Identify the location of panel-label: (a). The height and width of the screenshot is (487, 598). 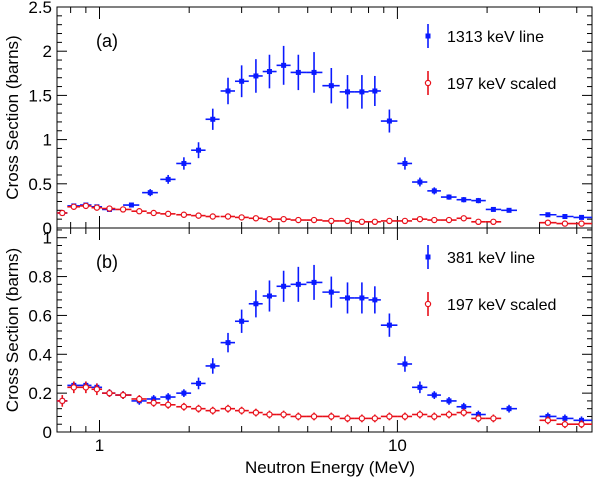
(107, 41).